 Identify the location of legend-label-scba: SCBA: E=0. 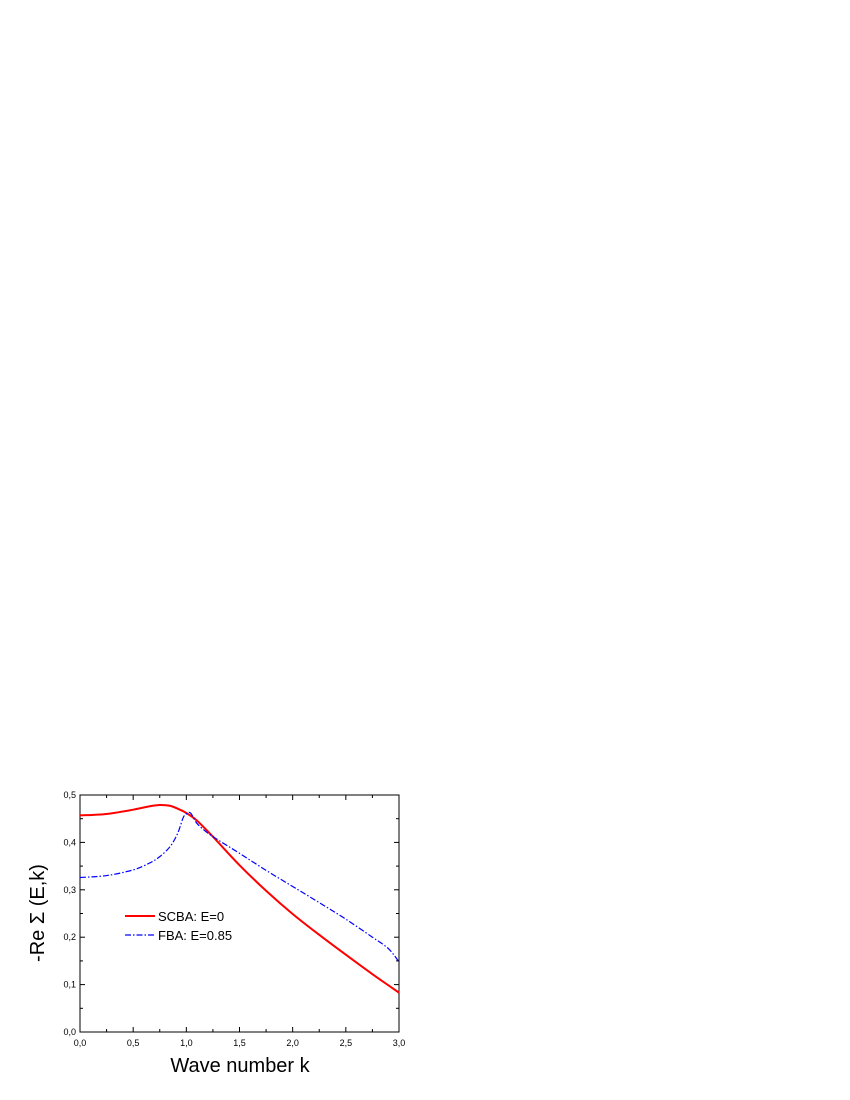
(191, 916).